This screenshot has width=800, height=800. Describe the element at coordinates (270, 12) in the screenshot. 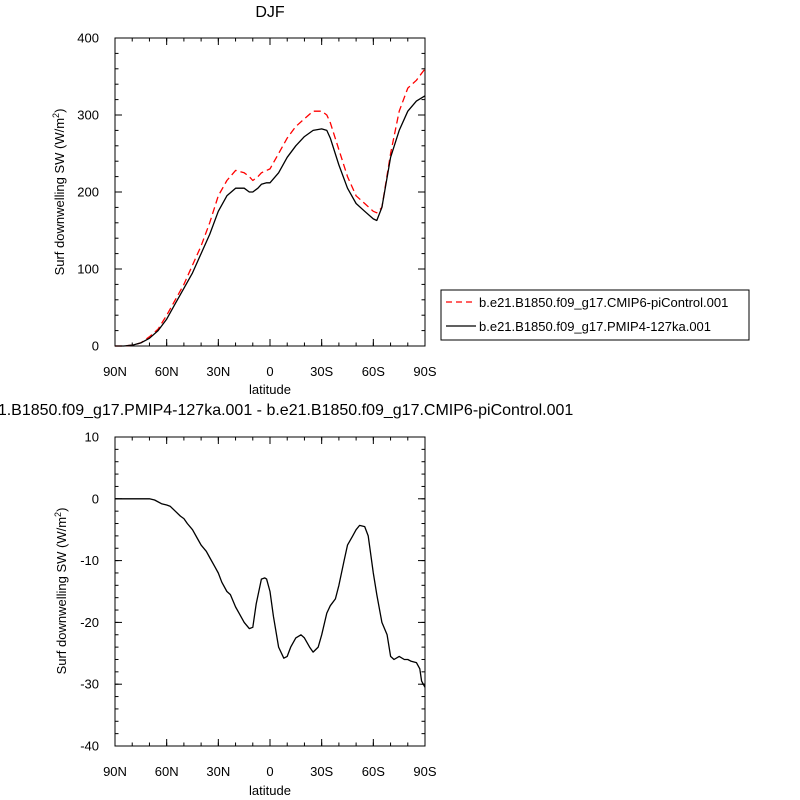

I see `top-chart-title: DJF` at that location.